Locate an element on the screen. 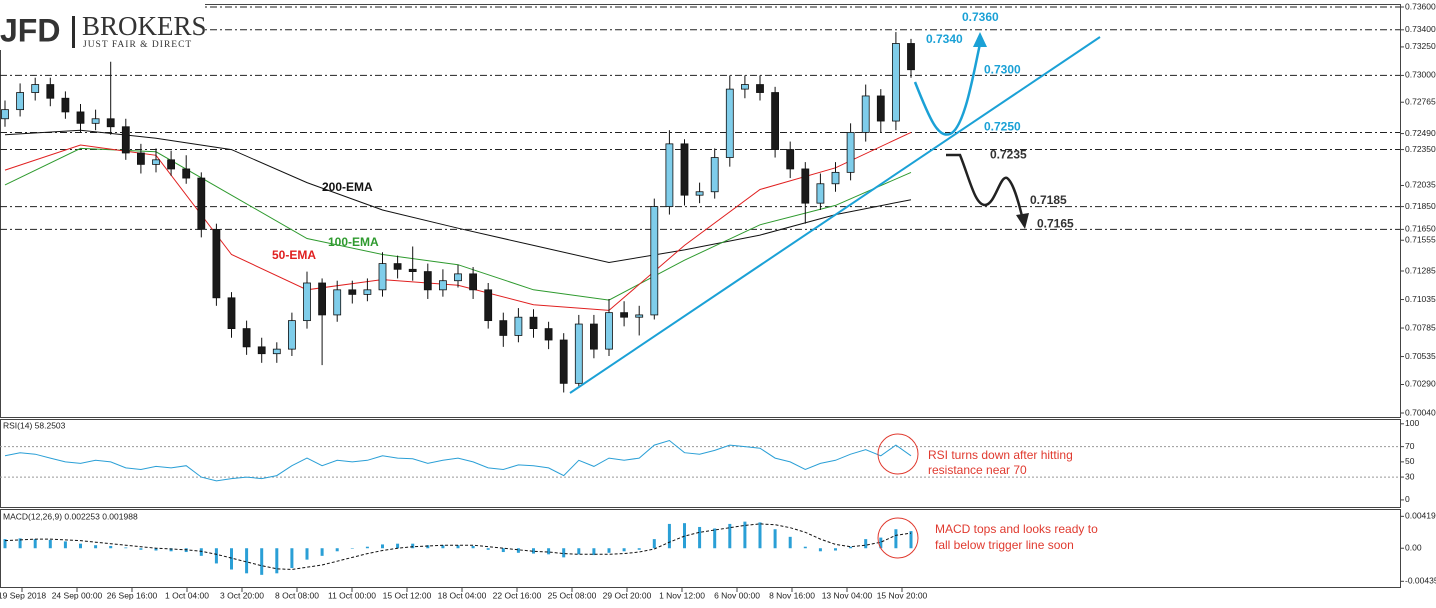  highlight-circle is located at coordinates (898, 538).